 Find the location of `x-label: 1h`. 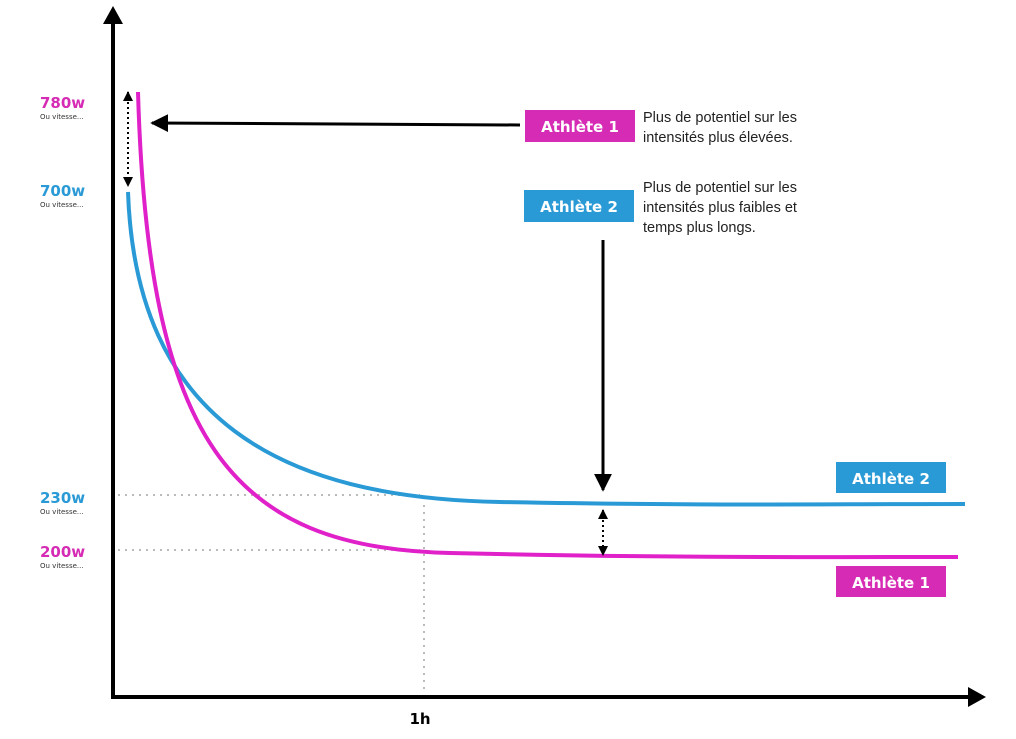

x-label: 1h is located at coordinates (419, 719).